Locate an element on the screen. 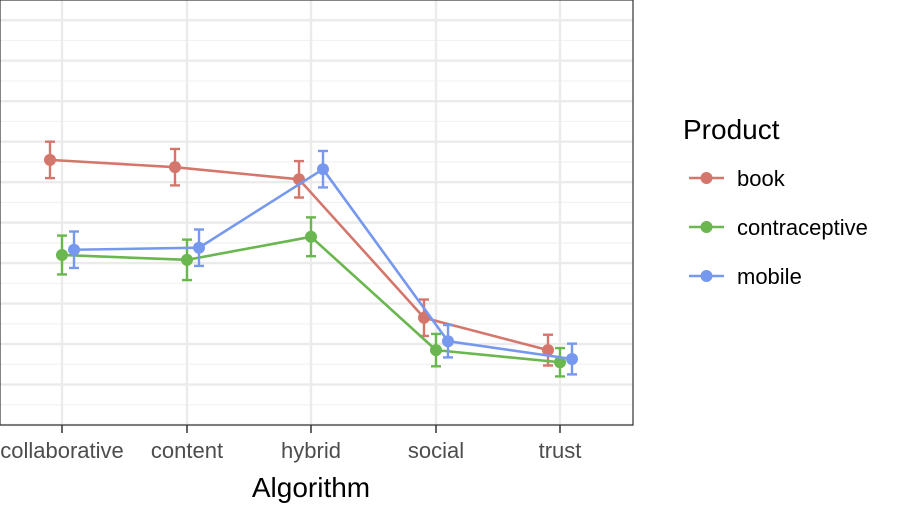  legend-item-contraceptive: contraceptive is located at coordinates (778, 227).